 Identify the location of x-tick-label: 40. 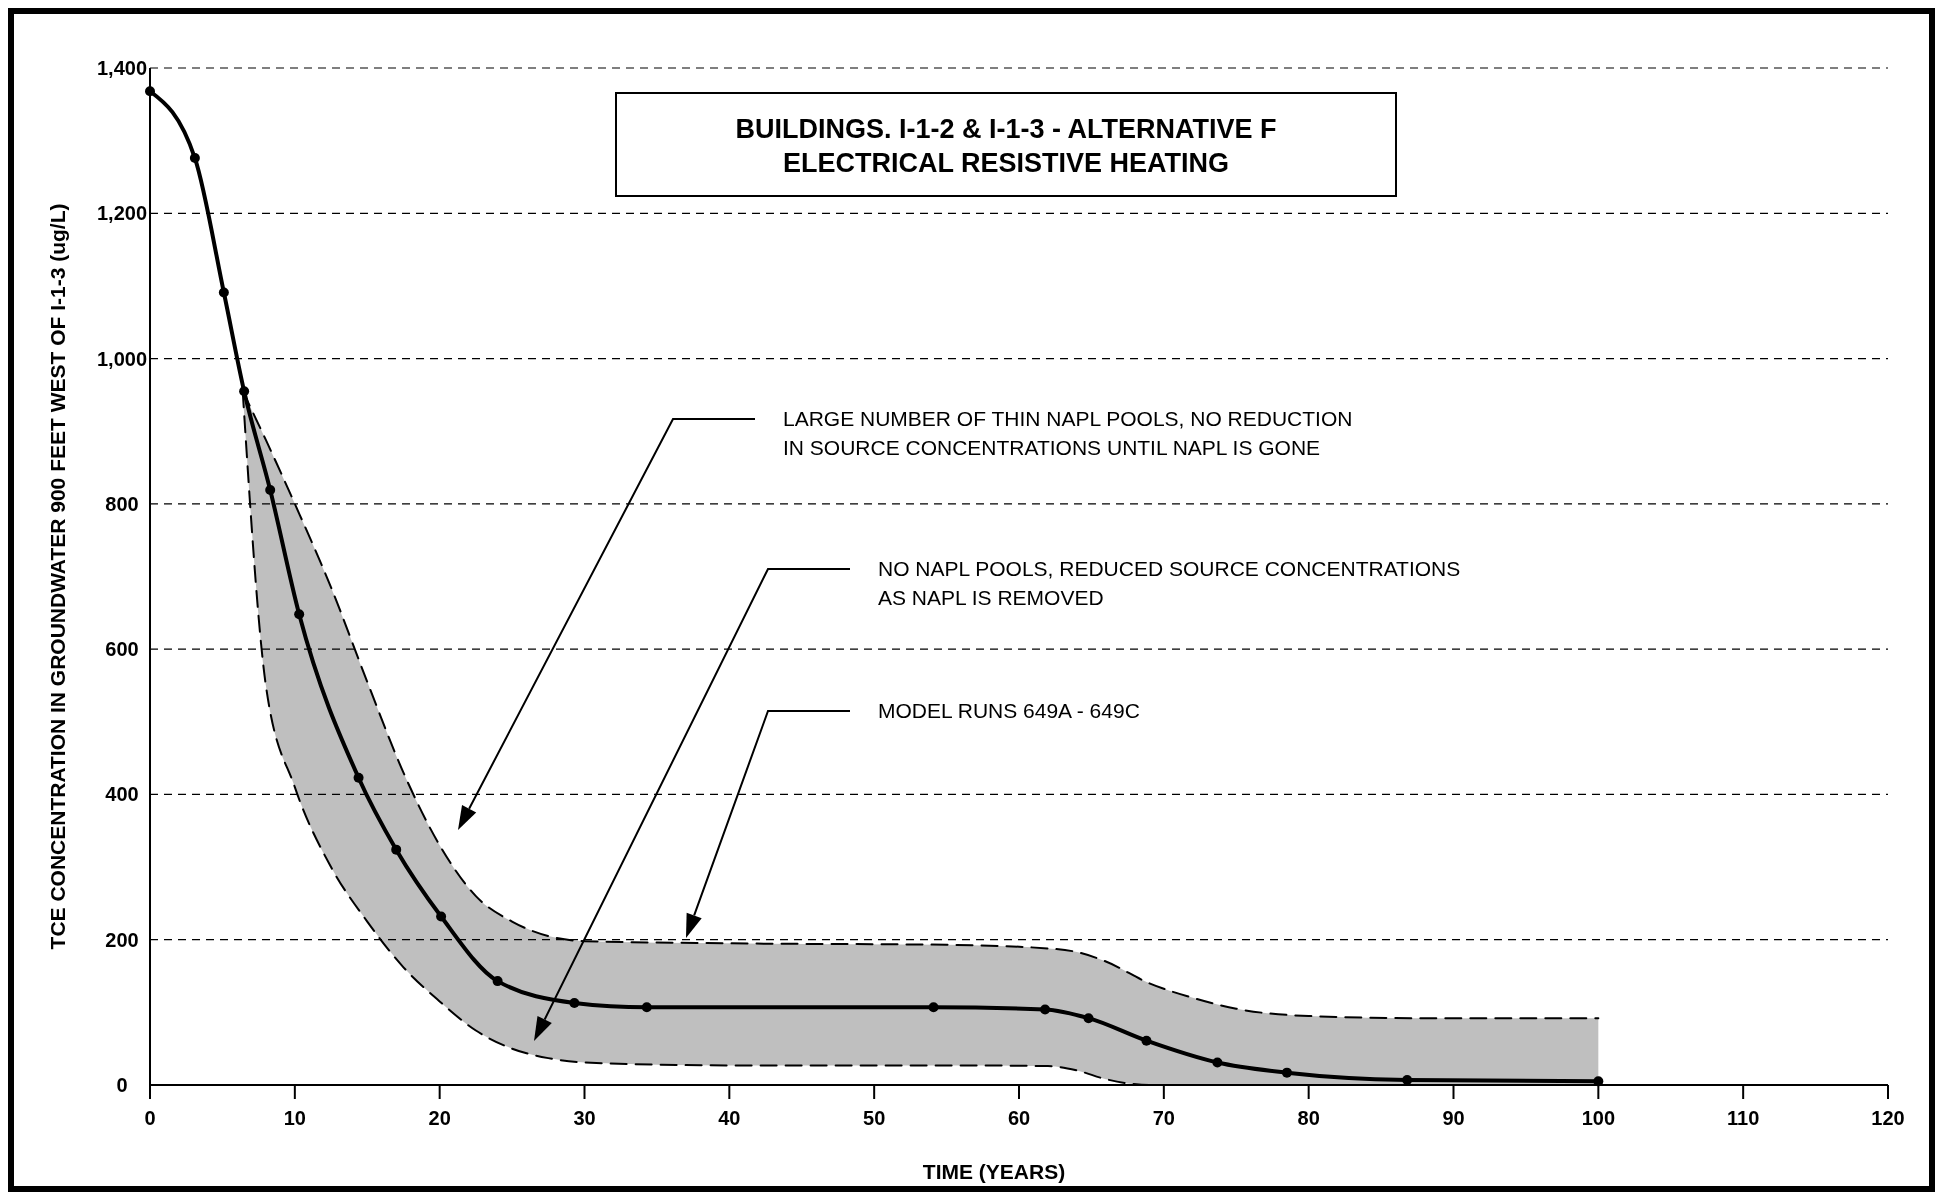
(729, 1118).